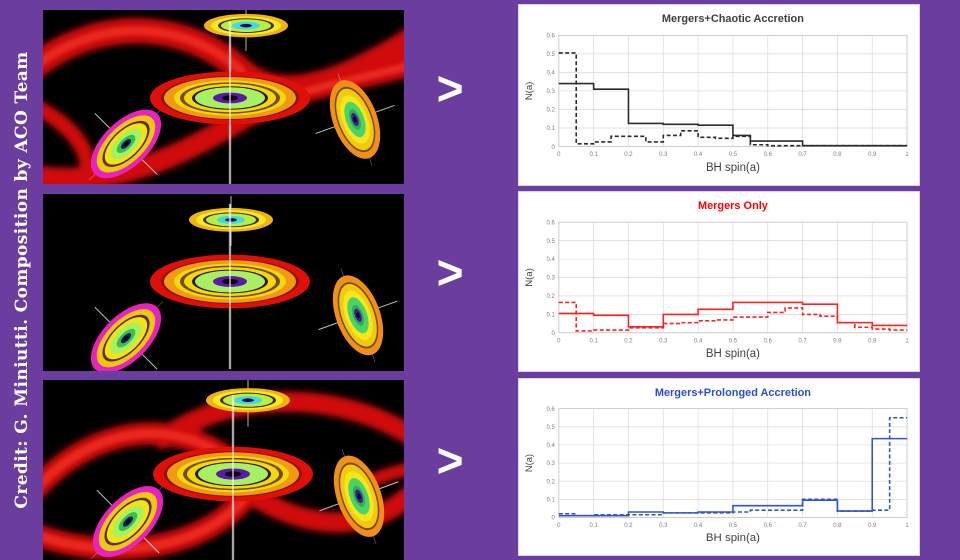 The height and width of the screenshot is (560, 960). What do you see at coordinates (733, 206) in the screenshot?
I see `chart-title: Mergers Only` at bounding box center [733, 206].